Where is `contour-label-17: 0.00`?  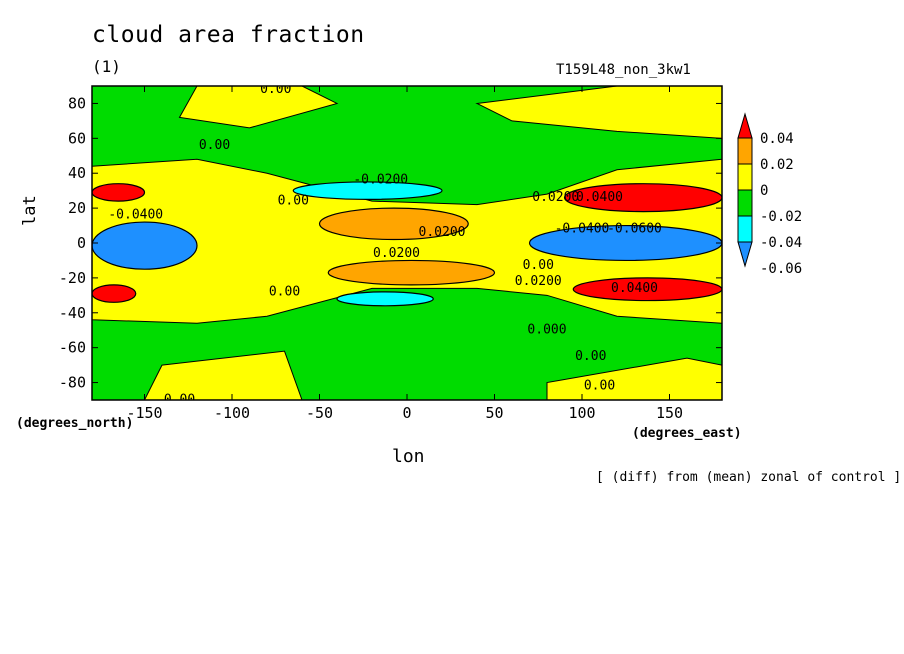
contour-label-17: 0.00 is located at coordinates (599, 386).